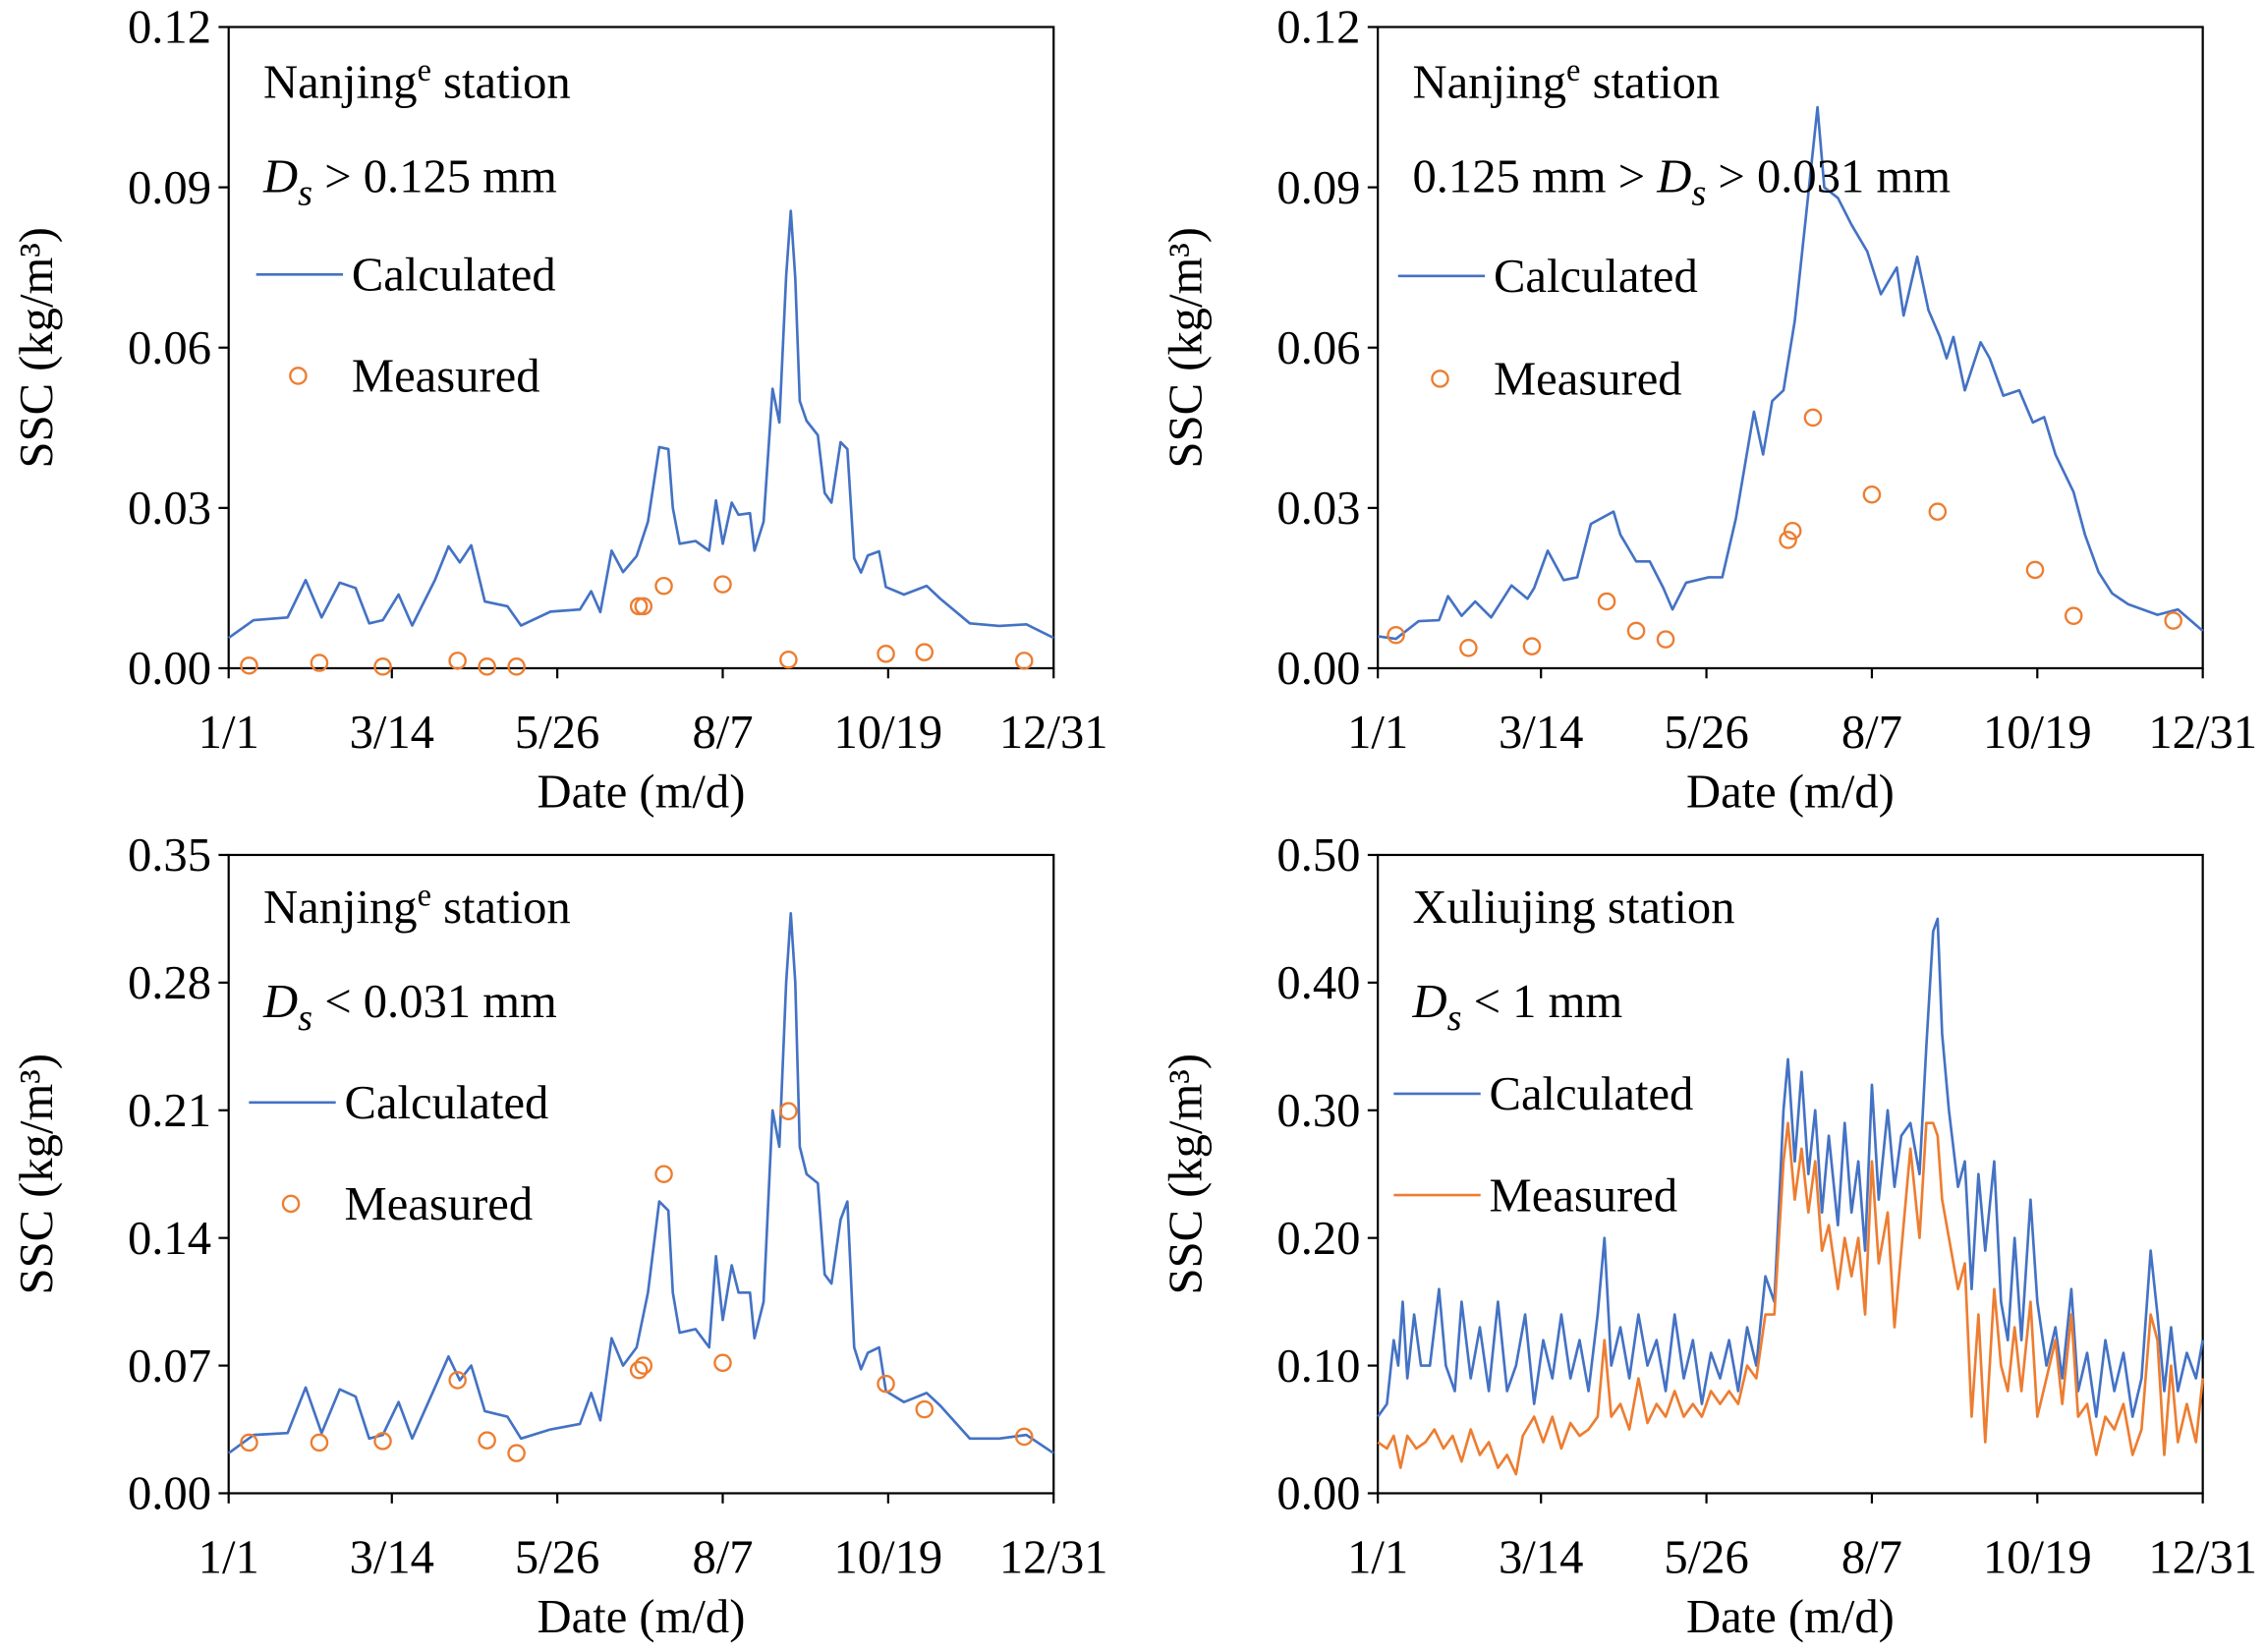  What do you see at coordinates (1790, 1299) in the screenshot?
I see `measured-line` at bounding box center [1790, 1299].